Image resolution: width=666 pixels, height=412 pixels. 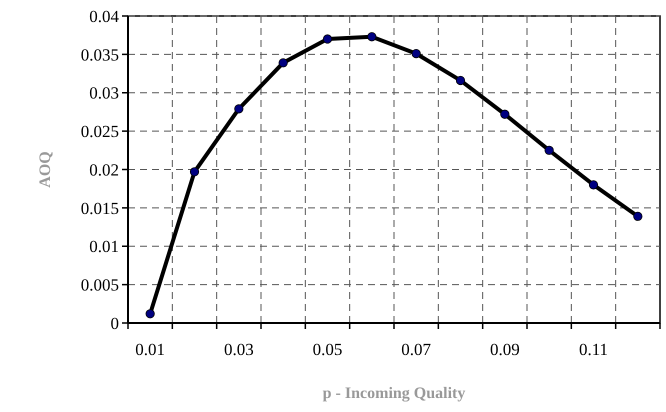 What do you see at coordinates (104, 246) in the screenshot?
I see `y-tick-label: 0.01` at bounding box center [104, 246].